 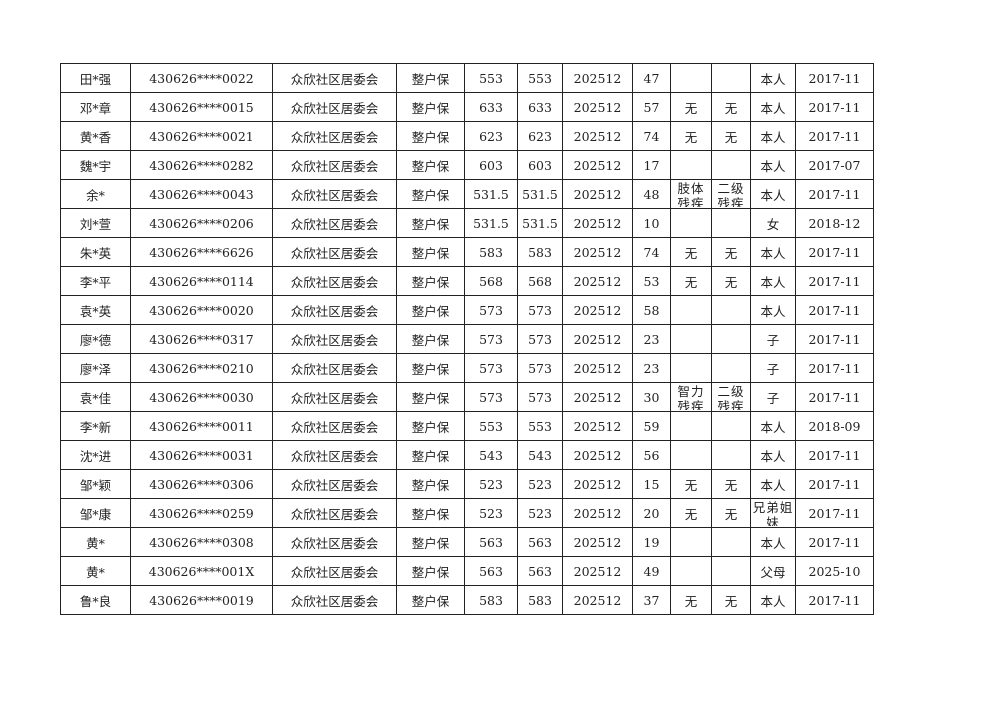 What do you see at coordinates (773, 224) in the screenshot?
I see `relation-text: 女` at bounding box center [773, 224].